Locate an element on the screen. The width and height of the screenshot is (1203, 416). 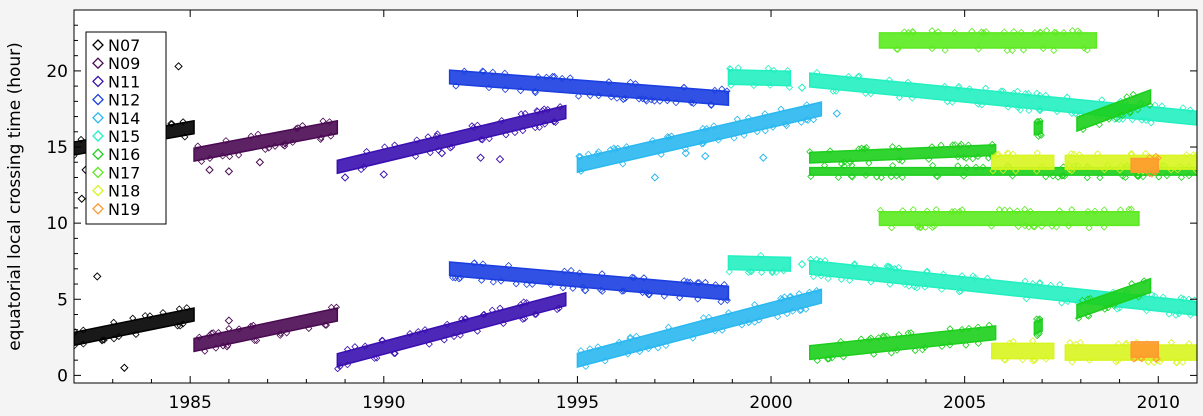
legend-marker-N18 is located at coordinates (98, 190).